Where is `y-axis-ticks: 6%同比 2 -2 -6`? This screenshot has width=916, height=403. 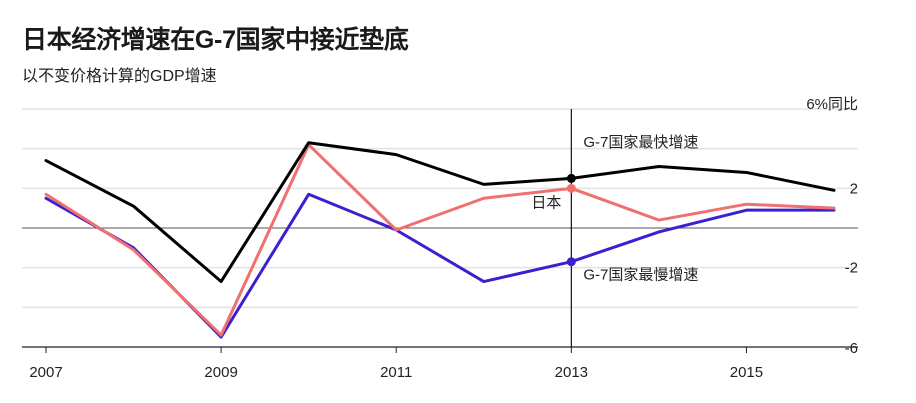 y-axis-ticks: 6%同比 2 -2 -6 is located at coordinates (832, 226).